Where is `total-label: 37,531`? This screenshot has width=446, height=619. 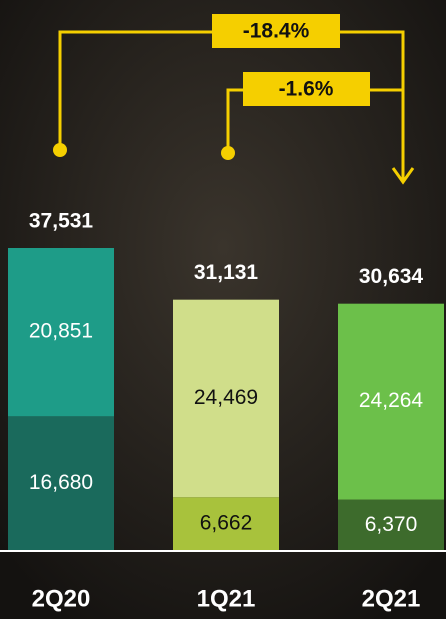 total-label: 37,531 is located at coordinates (61, 221).